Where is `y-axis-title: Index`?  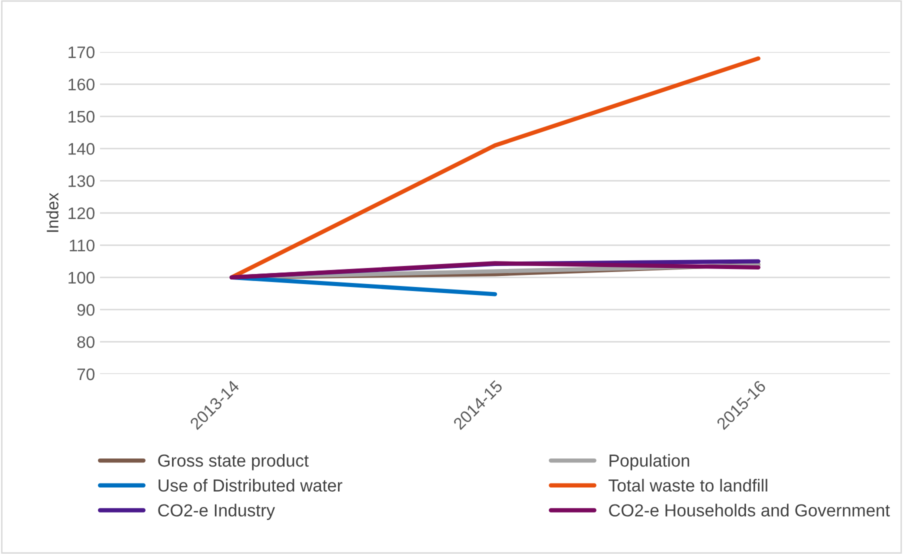
y-axis-title: Index is located at coordinates (52, 212).